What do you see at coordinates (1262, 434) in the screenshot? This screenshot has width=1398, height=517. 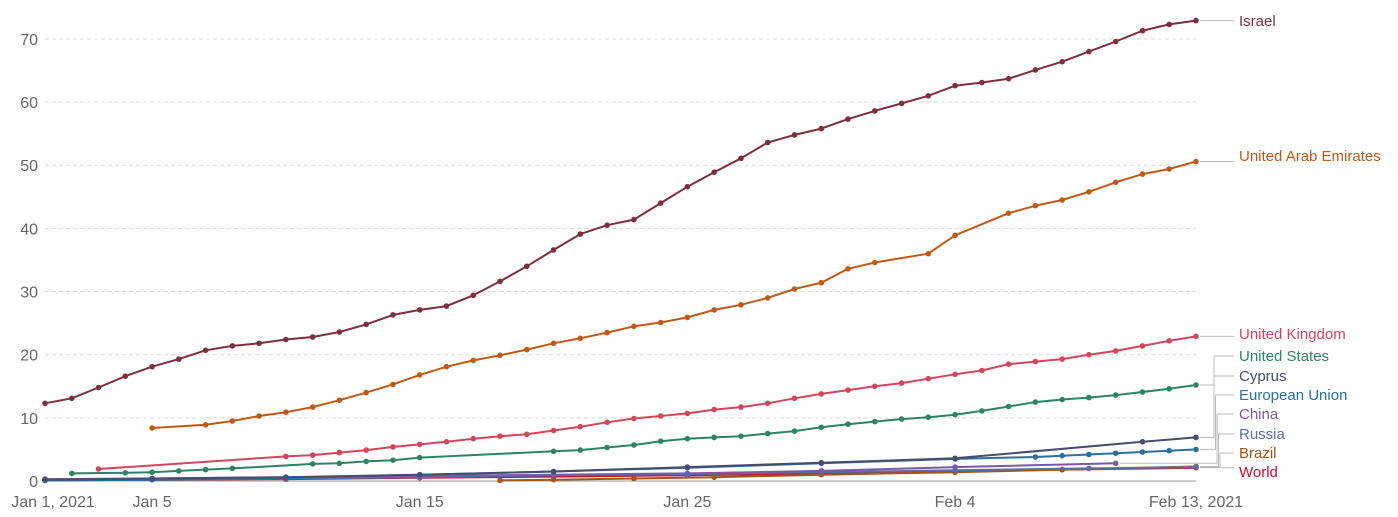 I see `legend-label-russia: Russia` at bounding box center [1262, 434].